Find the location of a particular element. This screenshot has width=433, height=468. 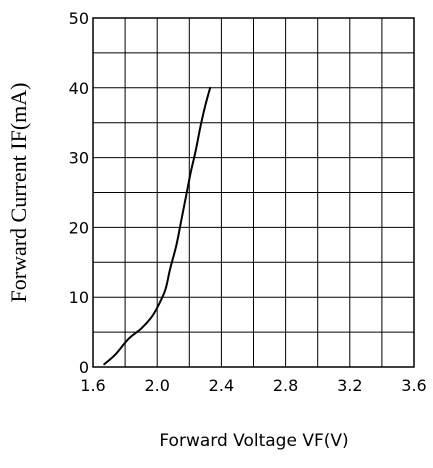

x-tick-label: 2.8 is located at coordinates (285, 385).